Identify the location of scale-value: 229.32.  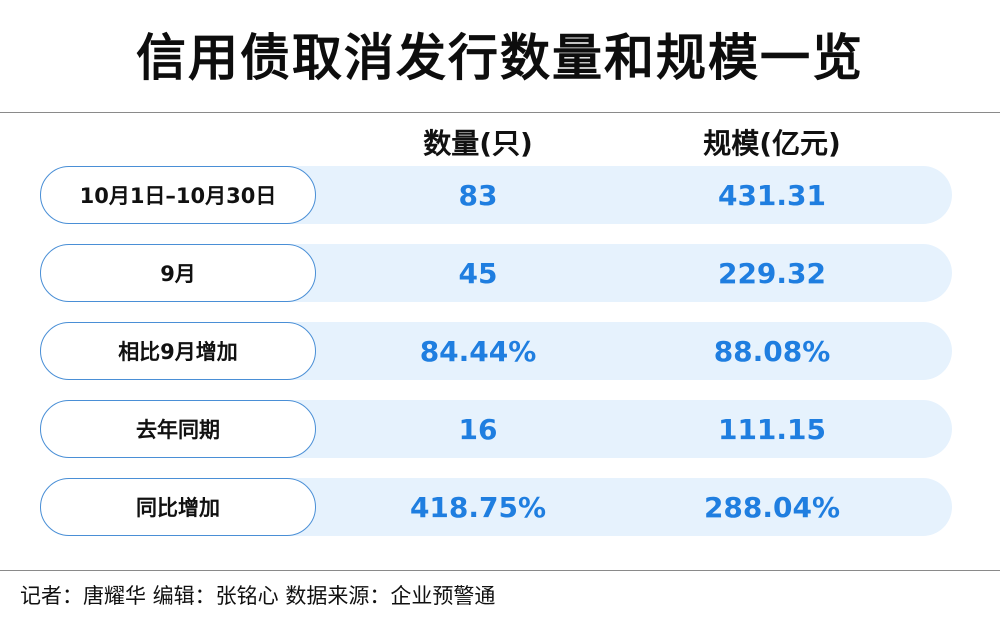
(772, 273).